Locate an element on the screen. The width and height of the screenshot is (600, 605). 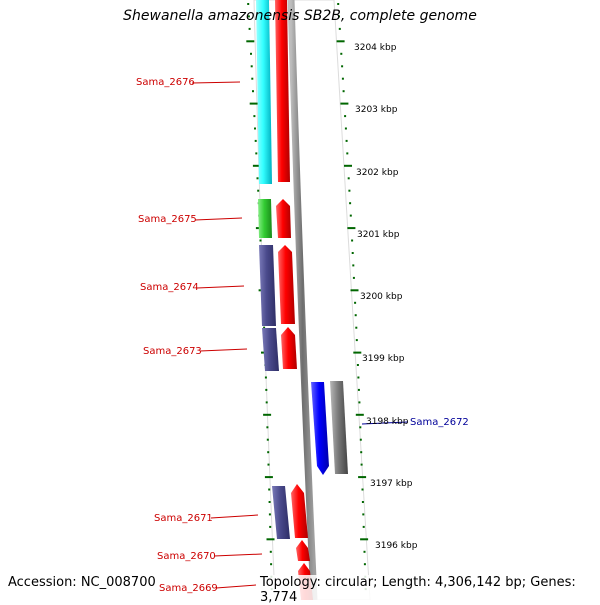
accession-text: Accession: NC_008700 is located at coordinates (83, 582).